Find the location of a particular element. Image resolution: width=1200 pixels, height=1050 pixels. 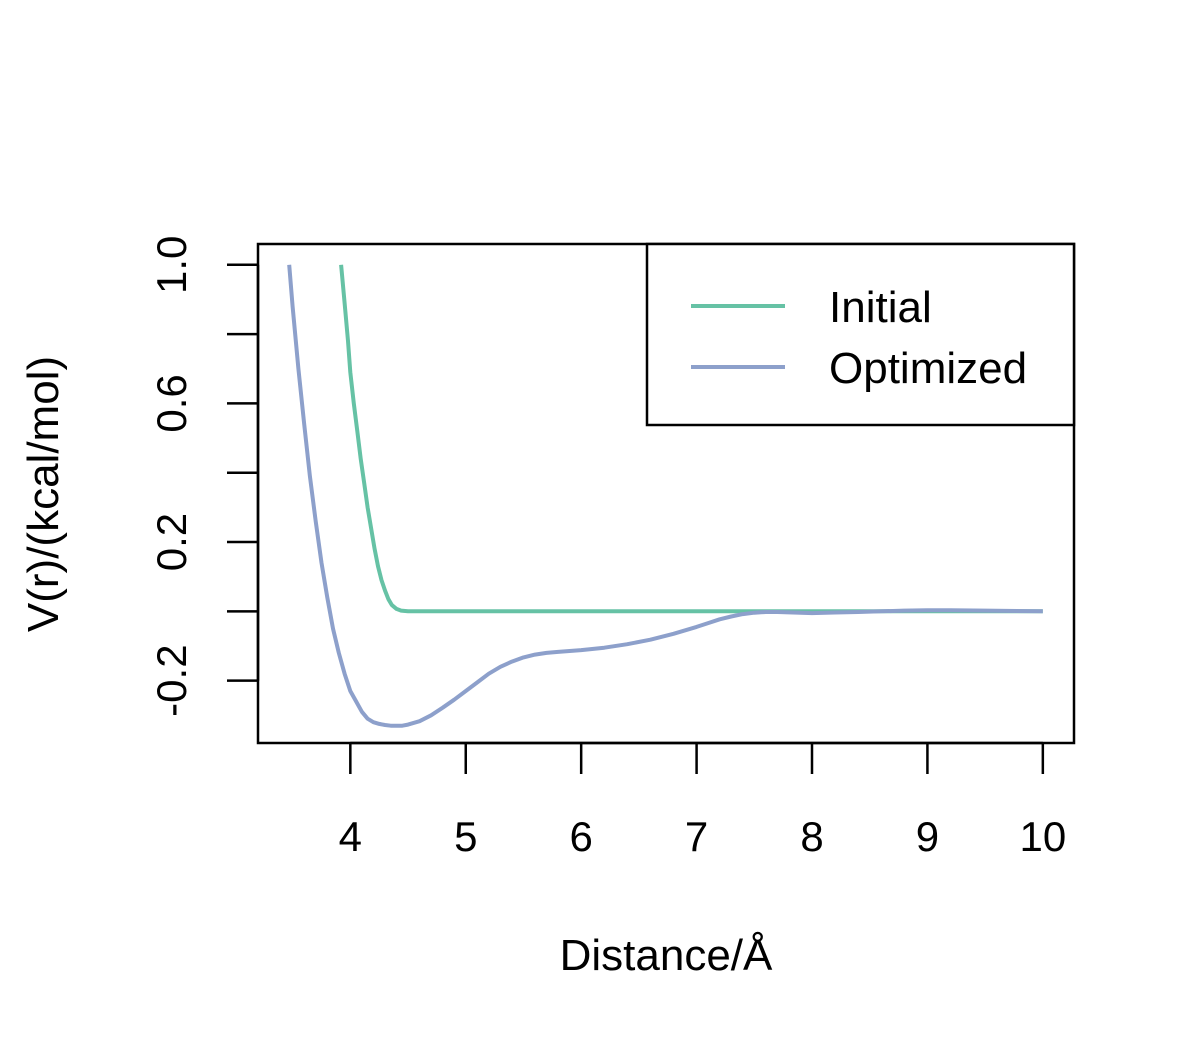

legend-label-initial: Initial is located at coordinates (880, 307).